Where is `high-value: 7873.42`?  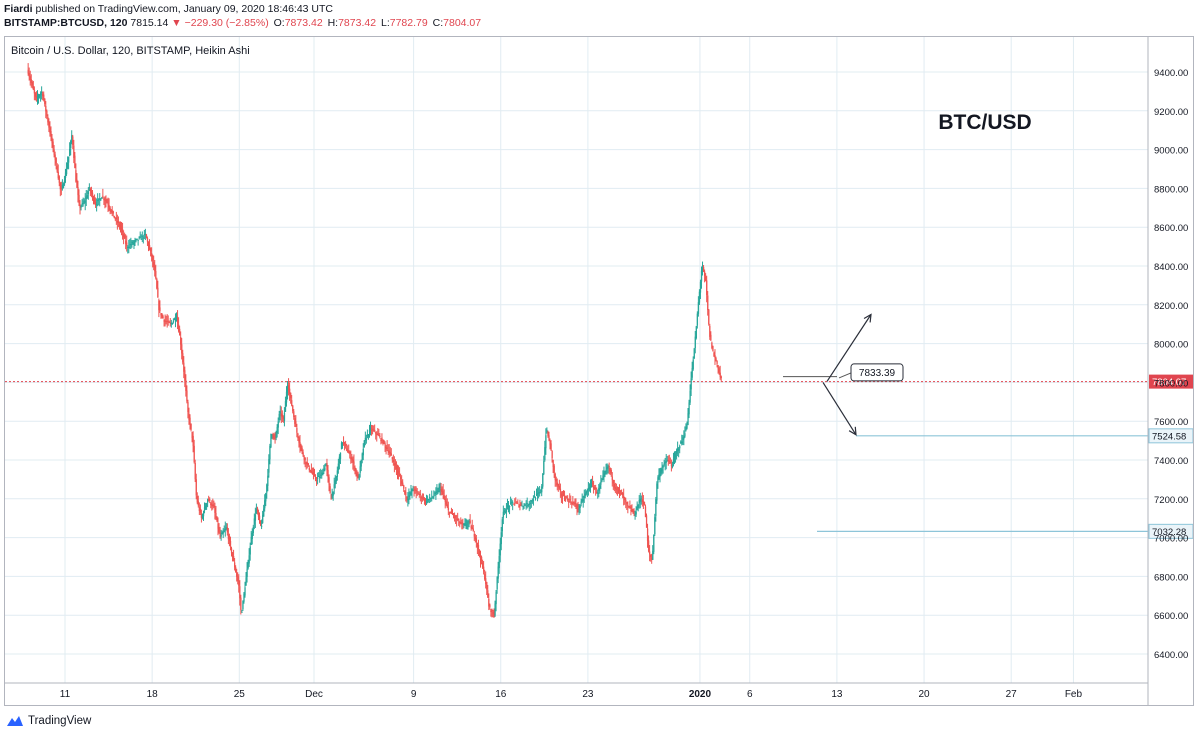 high-value: 7873.42 is located at coordinates (357, 23).